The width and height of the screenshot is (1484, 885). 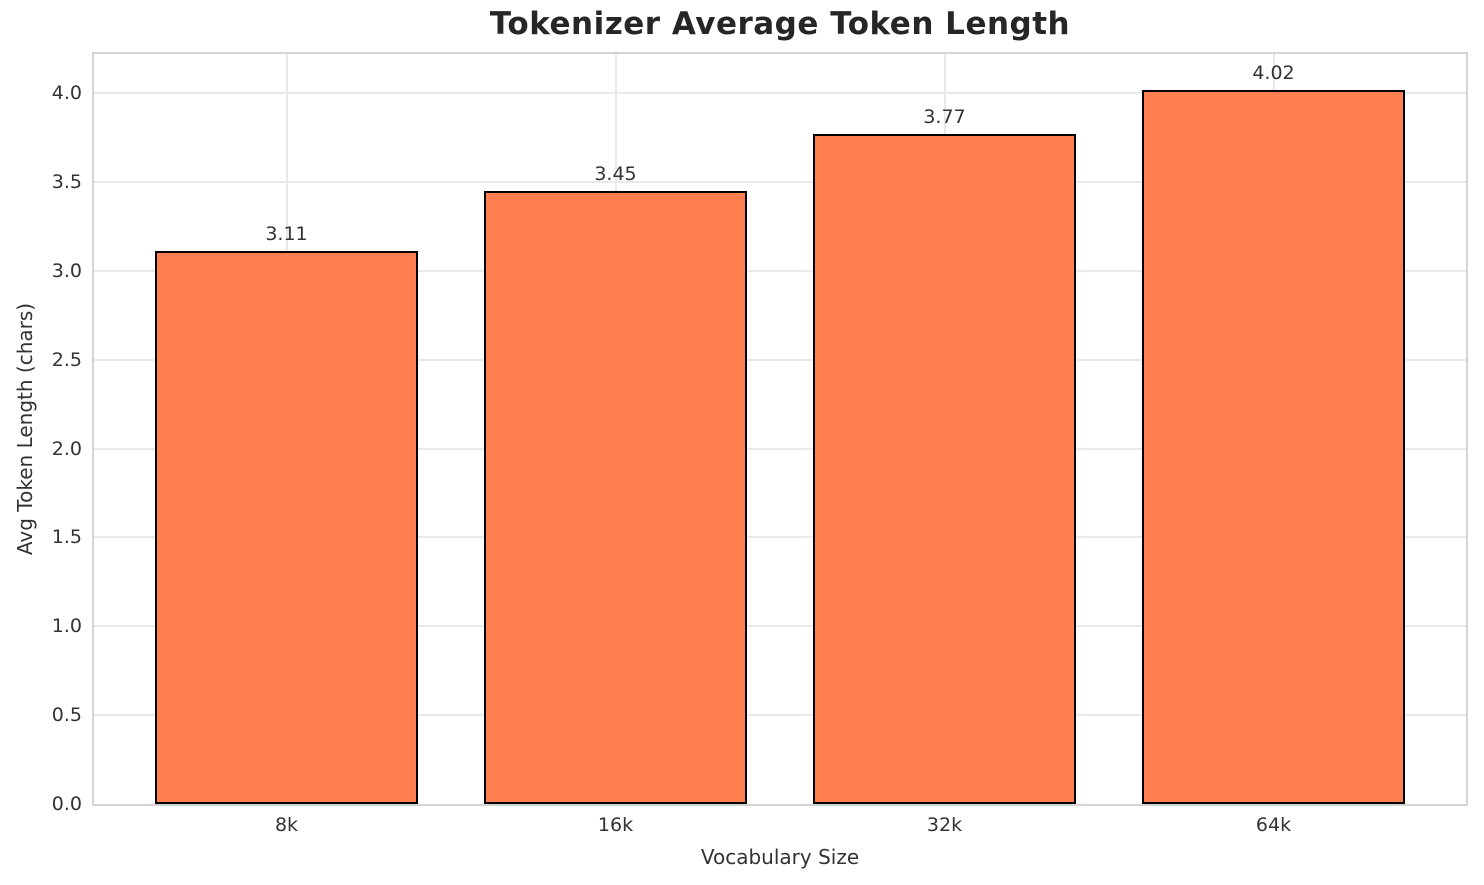 What do you see at coordinates (615, 825) in the screenshot?
I see `x-tick-label: 16k` at bounding box center [615, 825].